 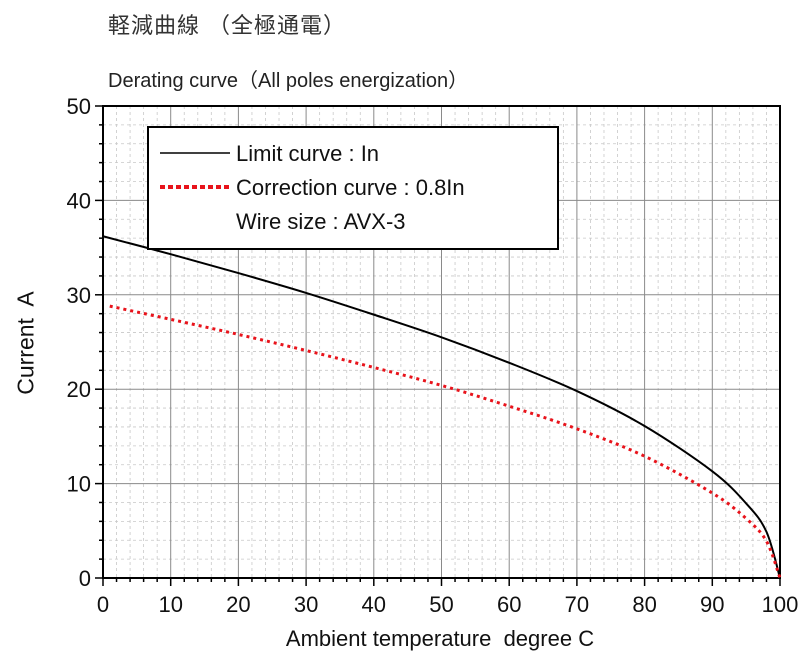 What do you see at coordinates (85, 578) in the screenshot?
I see `y-tick-label: 0` at bounding box center [85, 578].